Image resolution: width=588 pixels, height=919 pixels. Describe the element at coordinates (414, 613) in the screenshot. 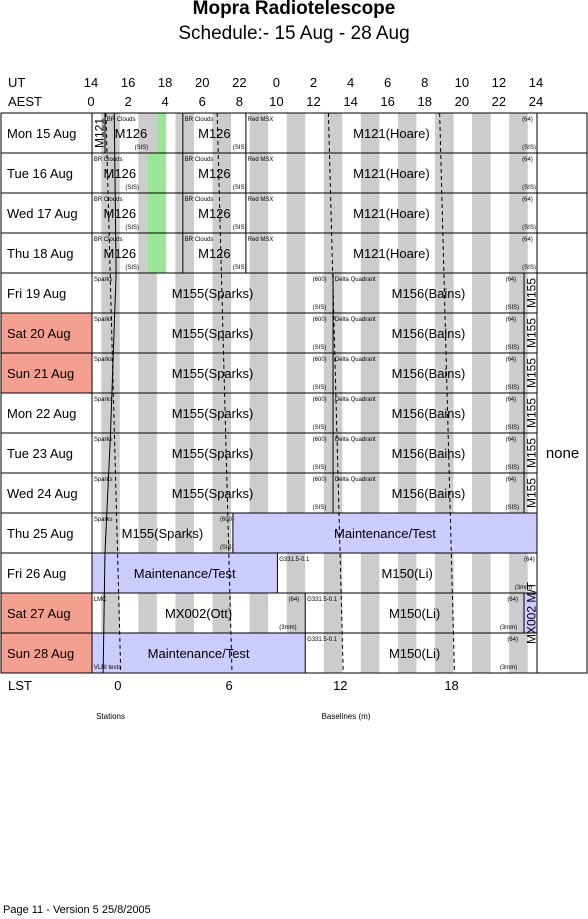

I see `project-label: M150(Li)` at that location.